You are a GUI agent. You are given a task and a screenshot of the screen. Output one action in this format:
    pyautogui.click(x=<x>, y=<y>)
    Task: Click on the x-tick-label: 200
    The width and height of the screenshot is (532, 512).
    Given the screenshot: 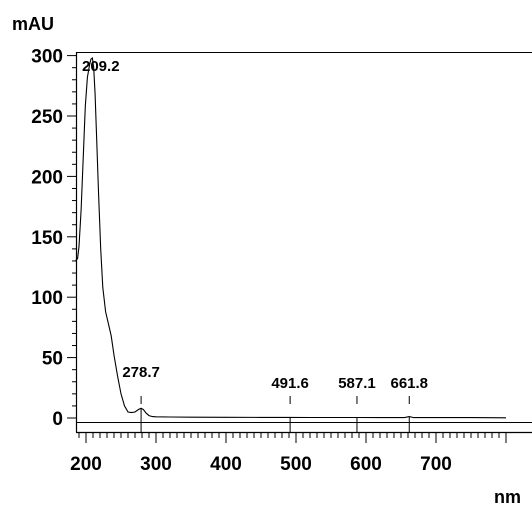 What is the action you would take?
    pyautogui.click(x=86, y=464)
    